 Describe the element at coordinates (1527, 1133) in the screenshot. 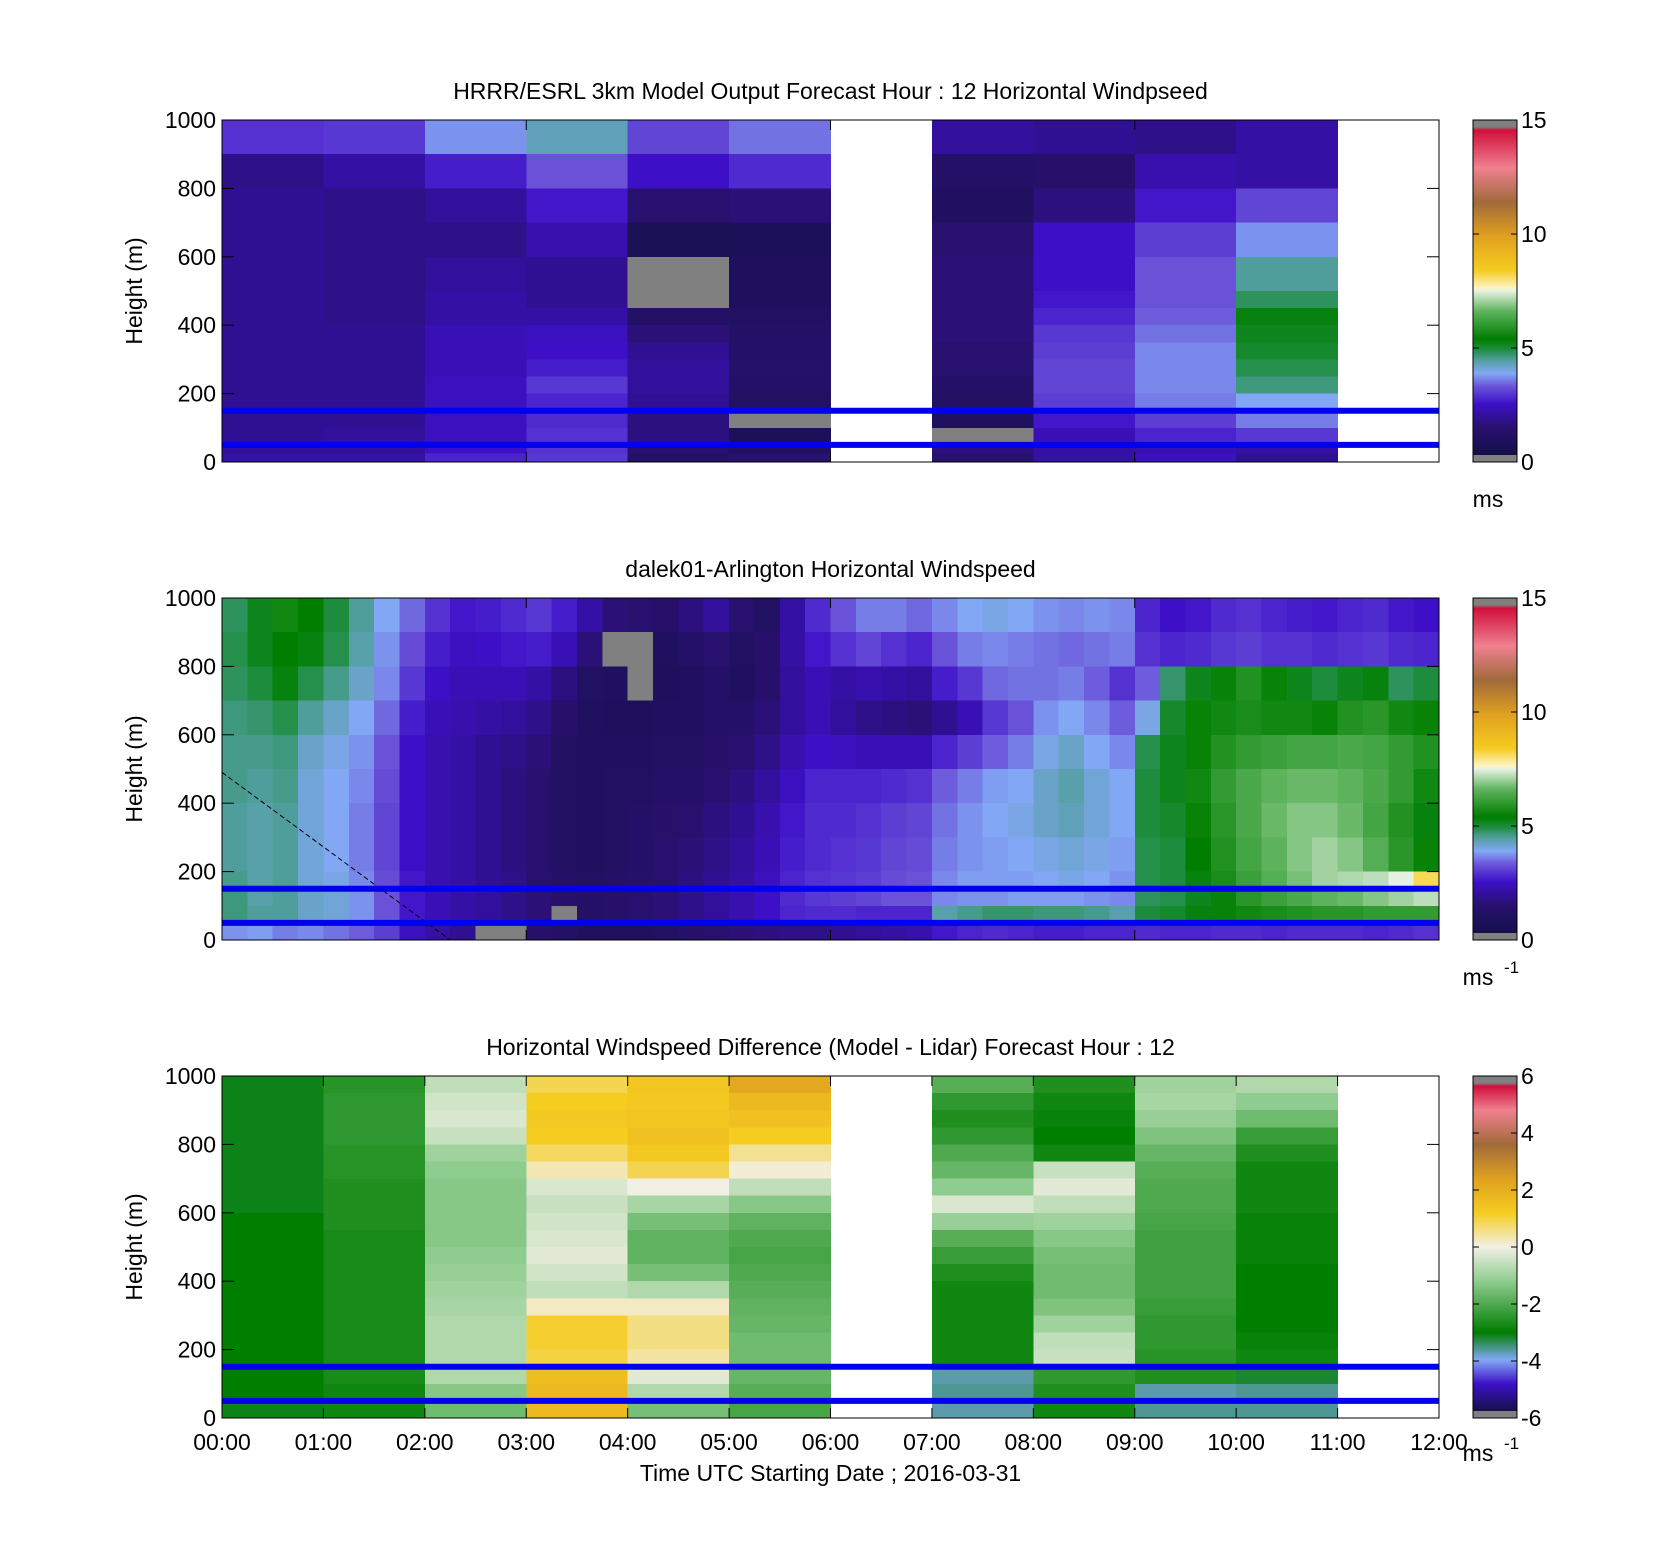

I see `colorbar-tick-label: 4` at that location.